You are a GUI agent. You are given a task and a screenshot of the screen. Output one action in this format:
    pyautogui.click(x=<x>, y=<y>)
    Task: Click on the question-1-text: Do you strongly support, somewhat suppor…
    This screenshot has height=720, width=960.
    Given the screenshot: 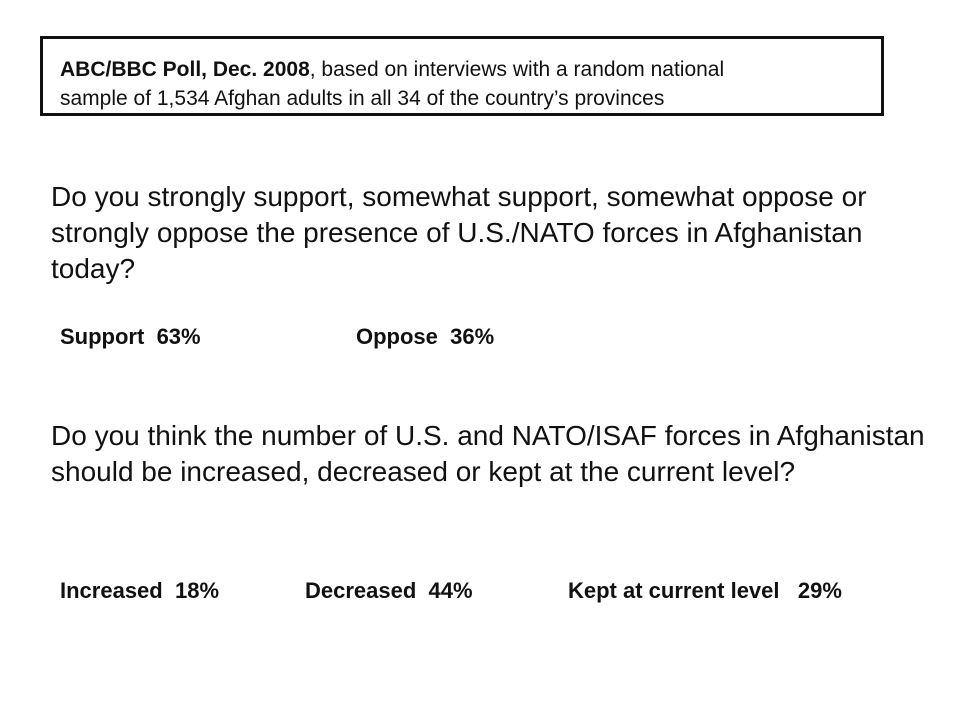 What is the action you would take?
    pyautogui.click(x=459, y=232)
    